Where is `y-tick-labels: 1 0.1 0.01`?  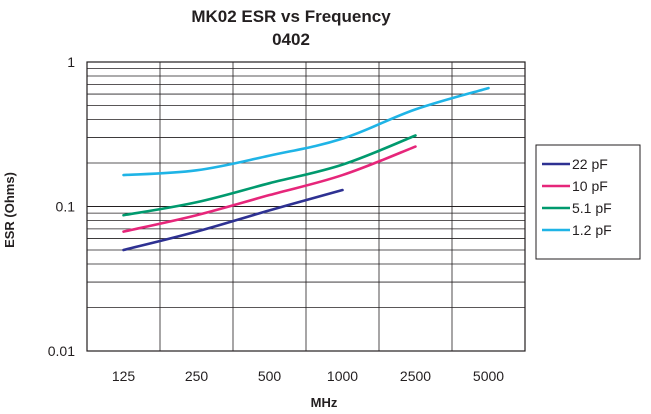
y-tick-labels: 1 0.1 0.01 is located at coordinates (61, 206).